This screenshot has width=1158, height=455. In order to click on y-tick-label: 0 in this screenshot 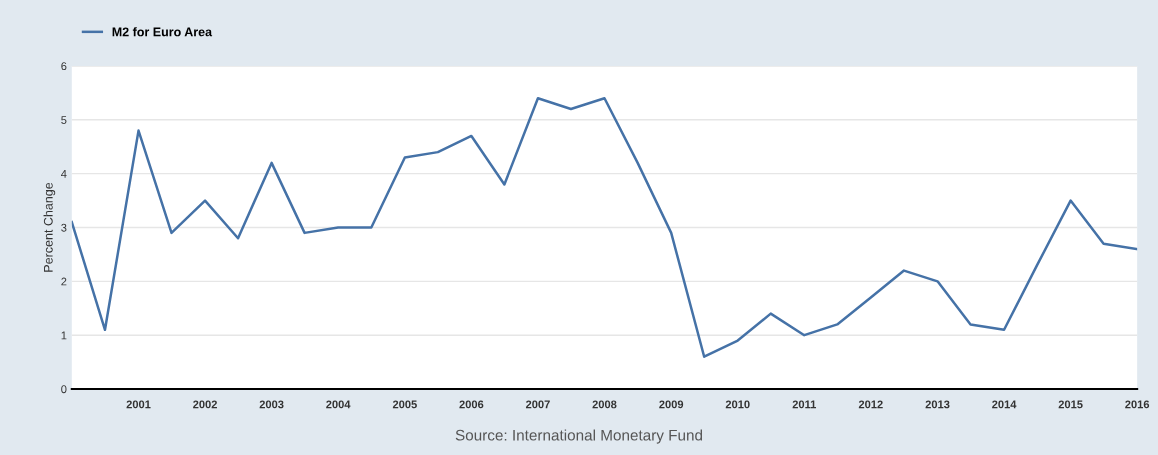, I will do `click(64, 389)`.